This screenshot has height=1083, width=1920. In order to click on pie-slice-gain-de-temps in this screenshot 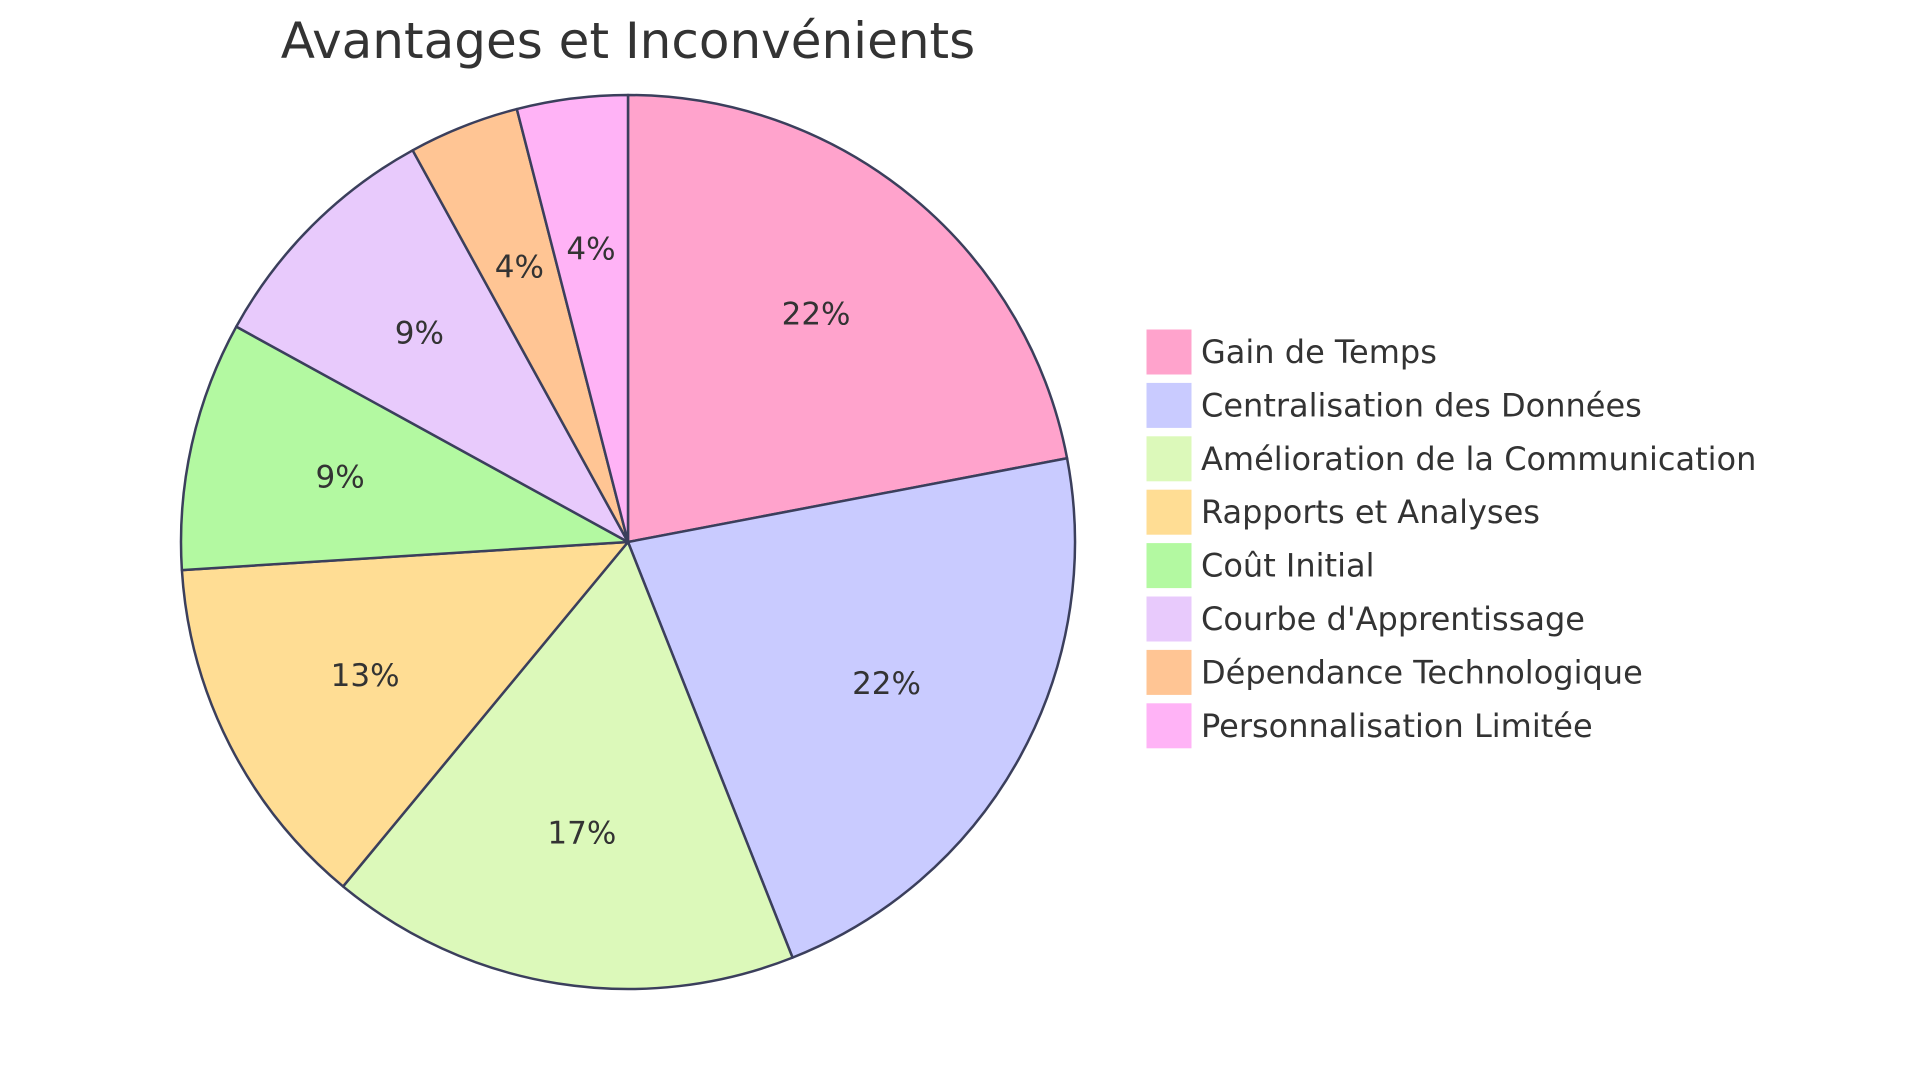, I will do `click(847, 318)`.